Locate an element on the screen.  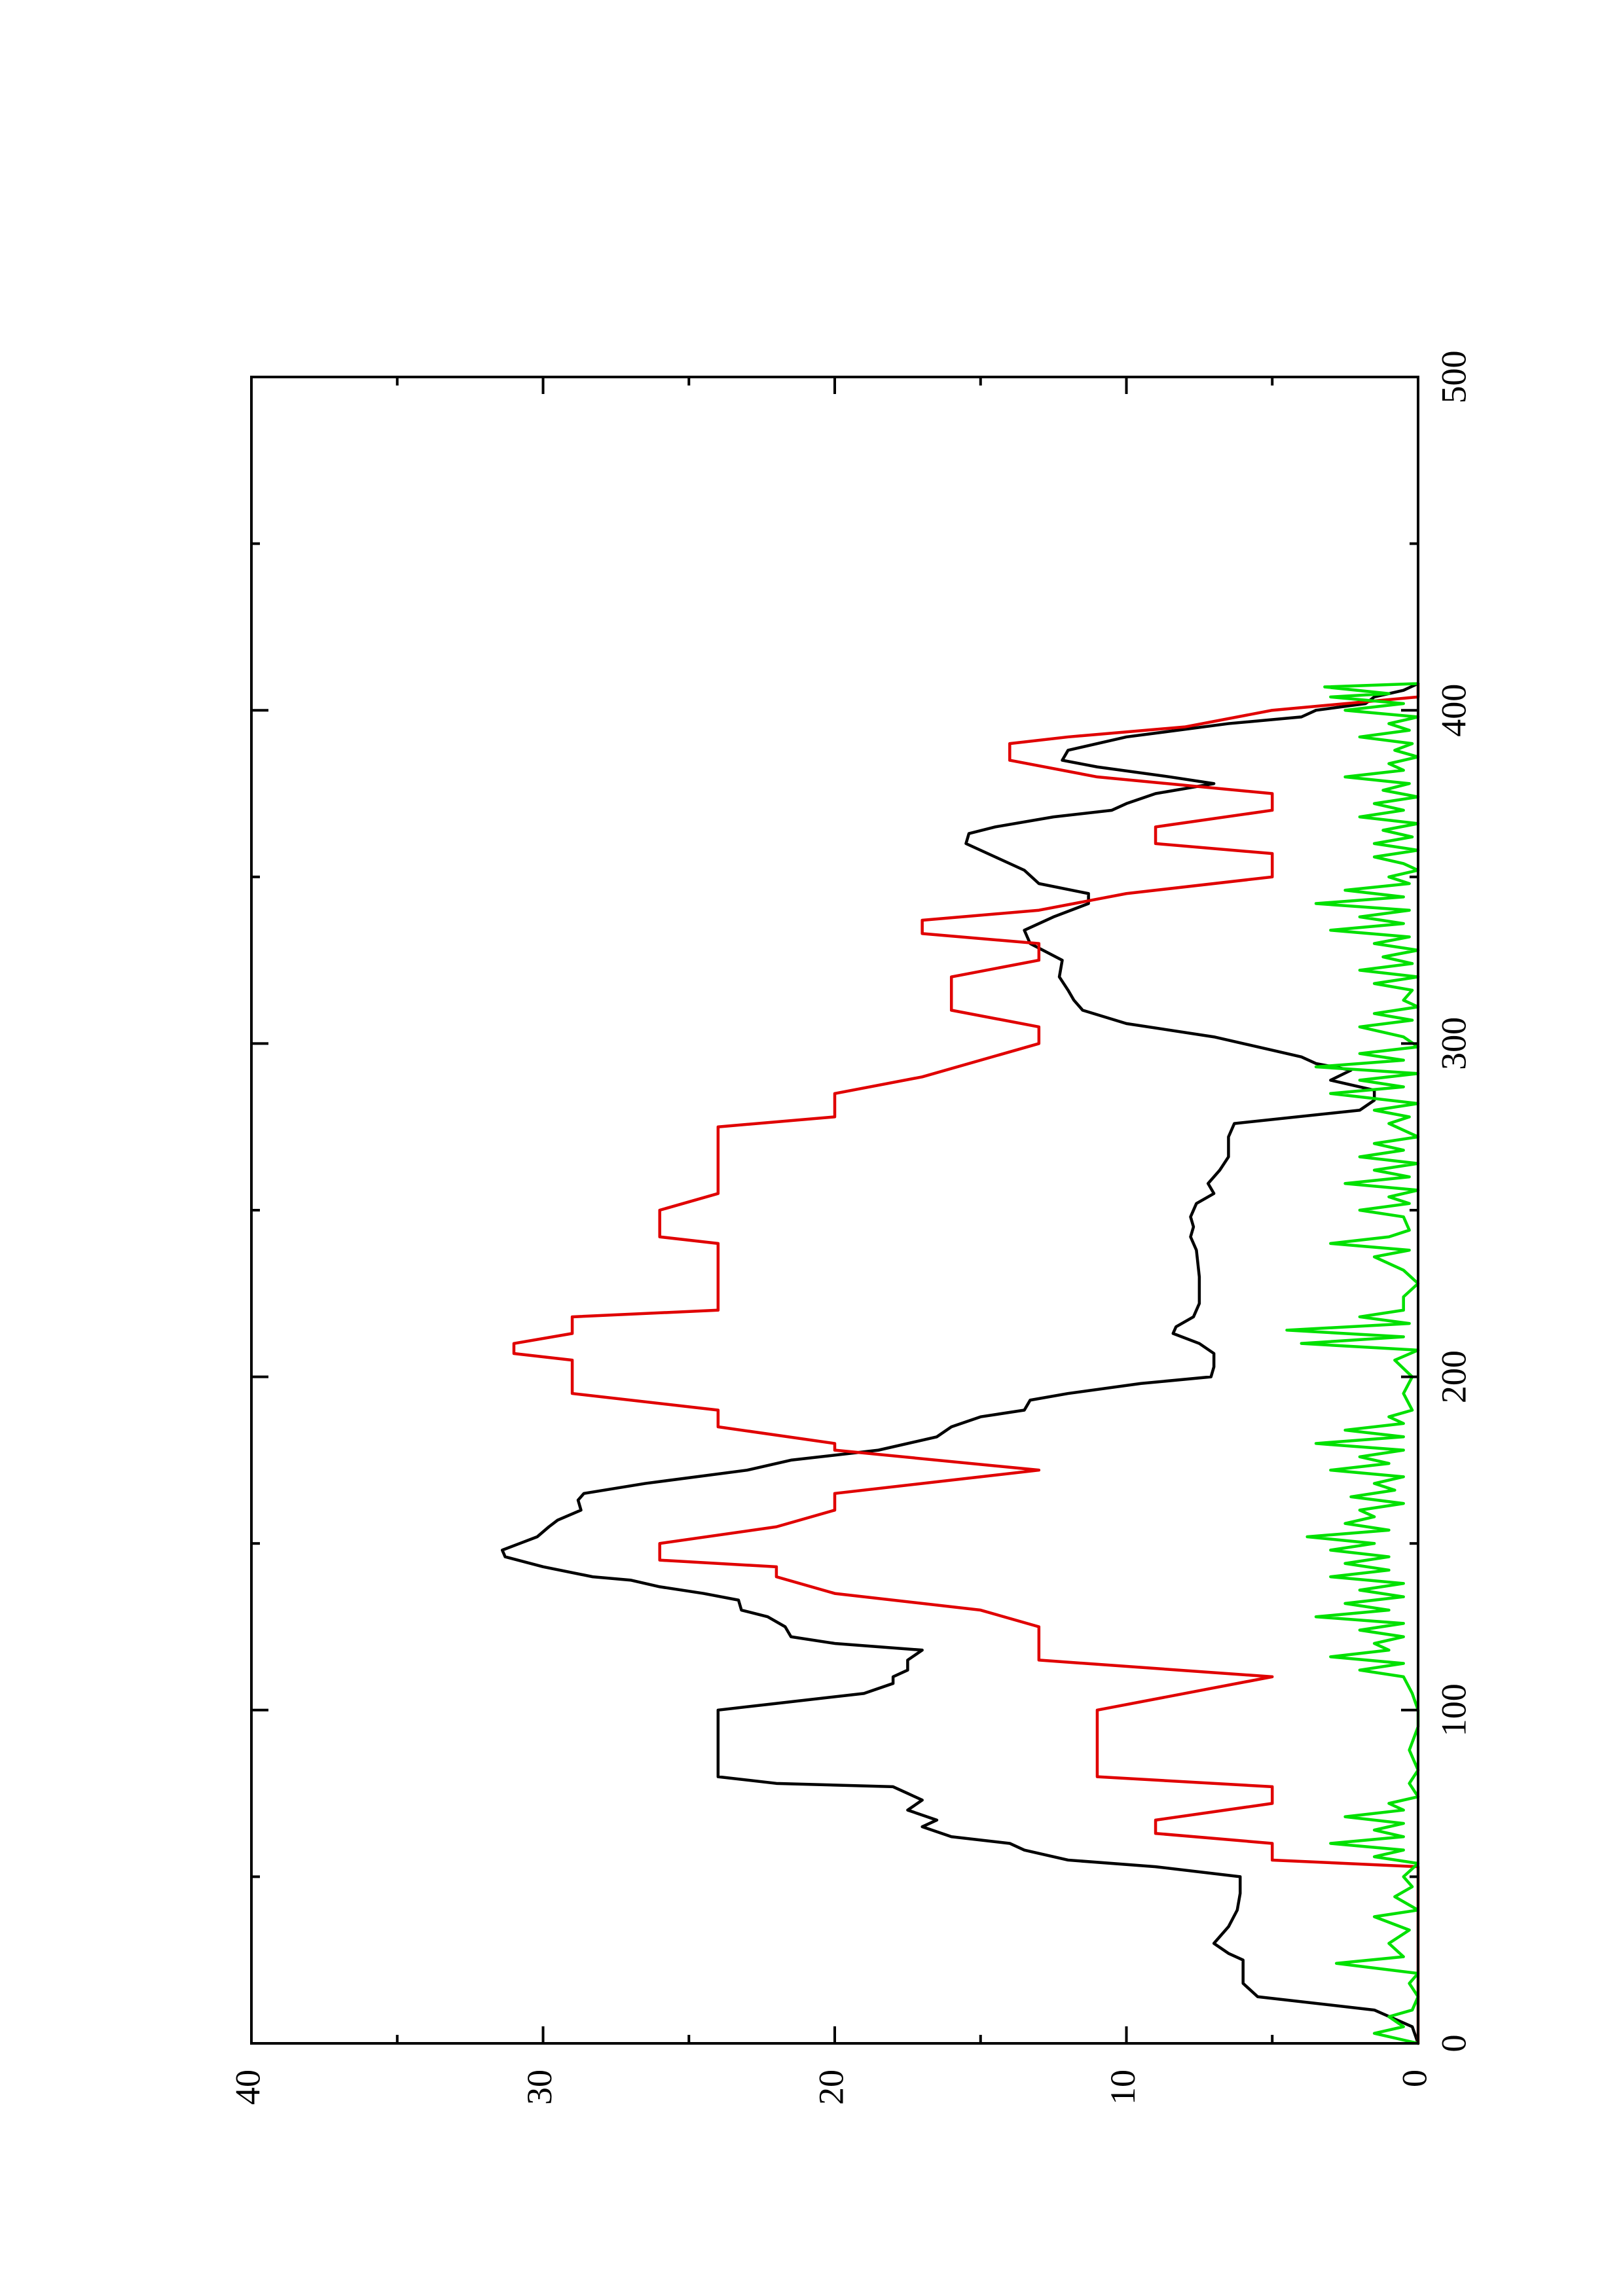
x-tick-label: 0 is located at coordinates (1453, 2044).